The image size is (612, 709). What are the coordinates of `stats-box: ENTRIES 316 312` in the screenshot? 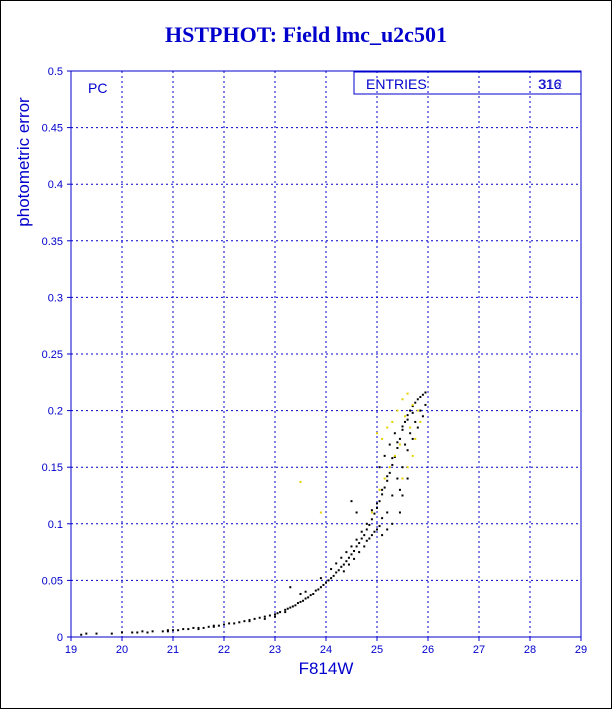 It's located at (467, 83).